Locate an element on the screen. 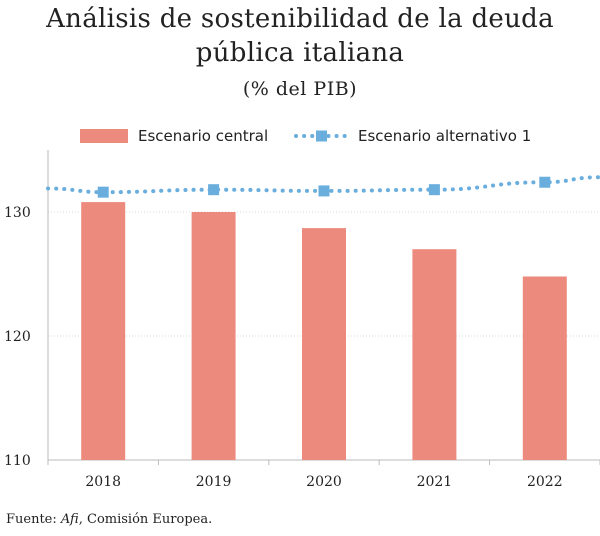 The image size is (600, 536). x-tick-label: 2021 is located at coordinates (435, 482).